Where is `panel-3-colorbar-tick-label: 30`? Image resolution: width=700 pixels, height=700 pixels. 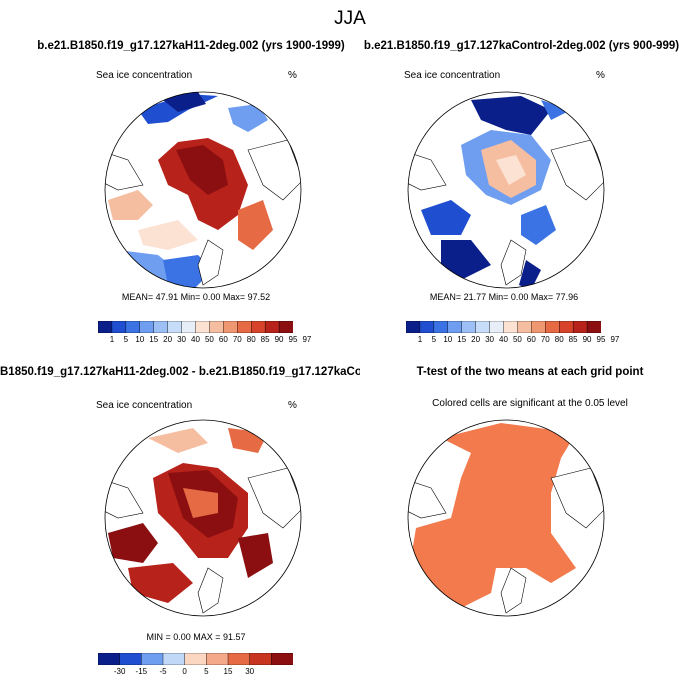
panel-3-colorbar-tick-label: 30 is located at coordinates (250, 671).